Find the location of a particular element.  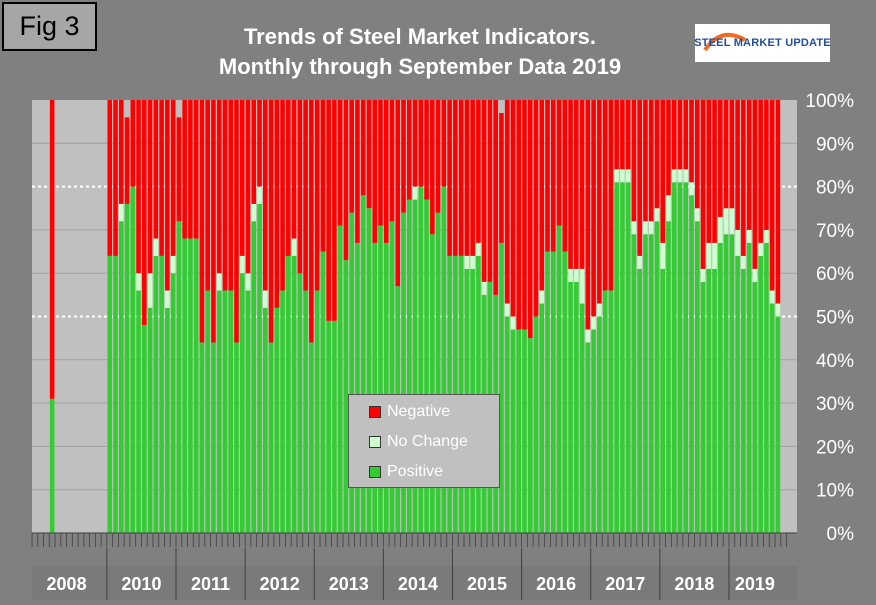

y-tick-label: 100% is located at coordinates (829, 101).